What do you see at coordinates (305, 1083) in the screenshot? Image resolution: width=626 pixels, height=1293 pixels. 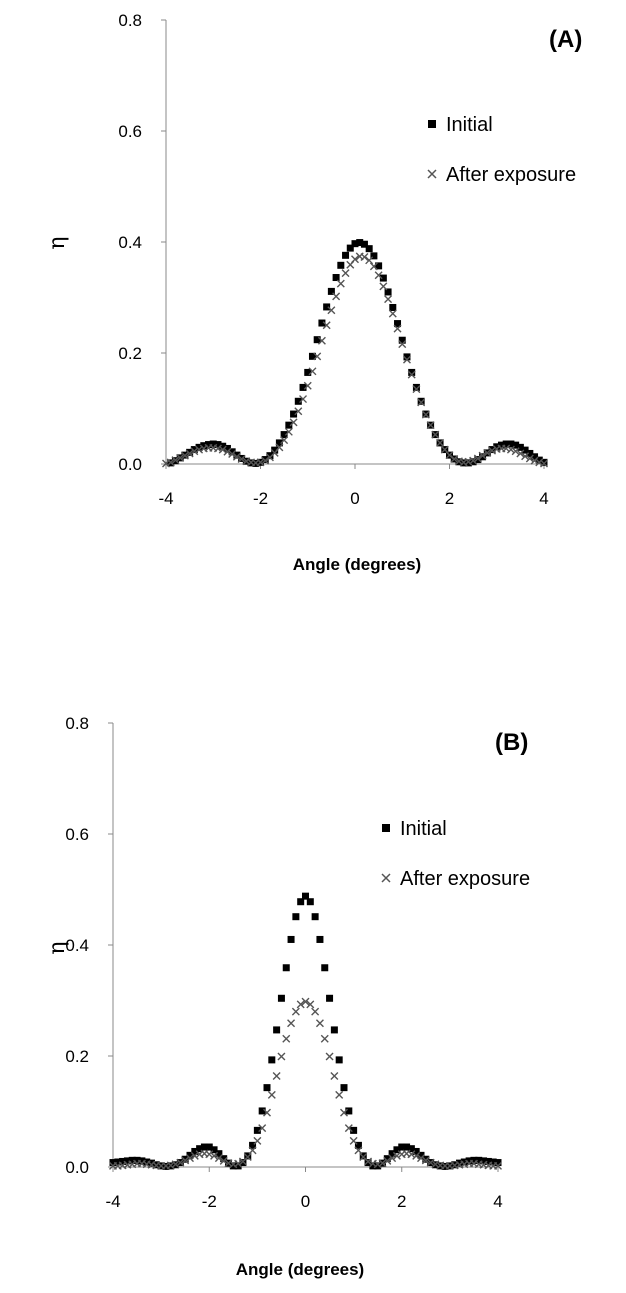 I see `series-after-exposure` at bounding box center [305, 1083].